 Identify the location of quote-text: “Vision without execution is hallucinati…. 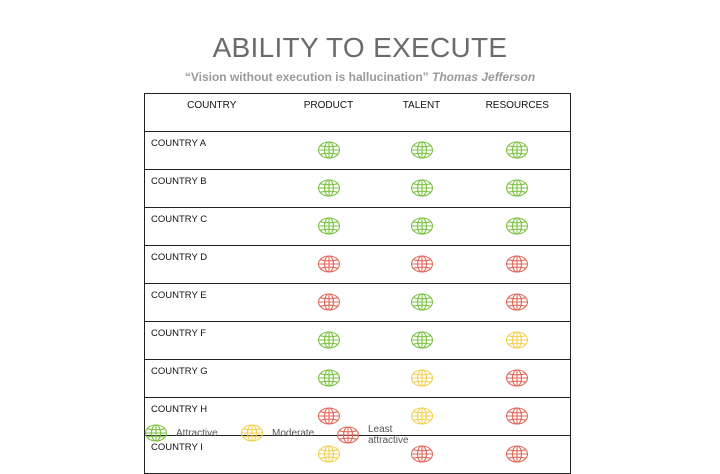
(306, 77).